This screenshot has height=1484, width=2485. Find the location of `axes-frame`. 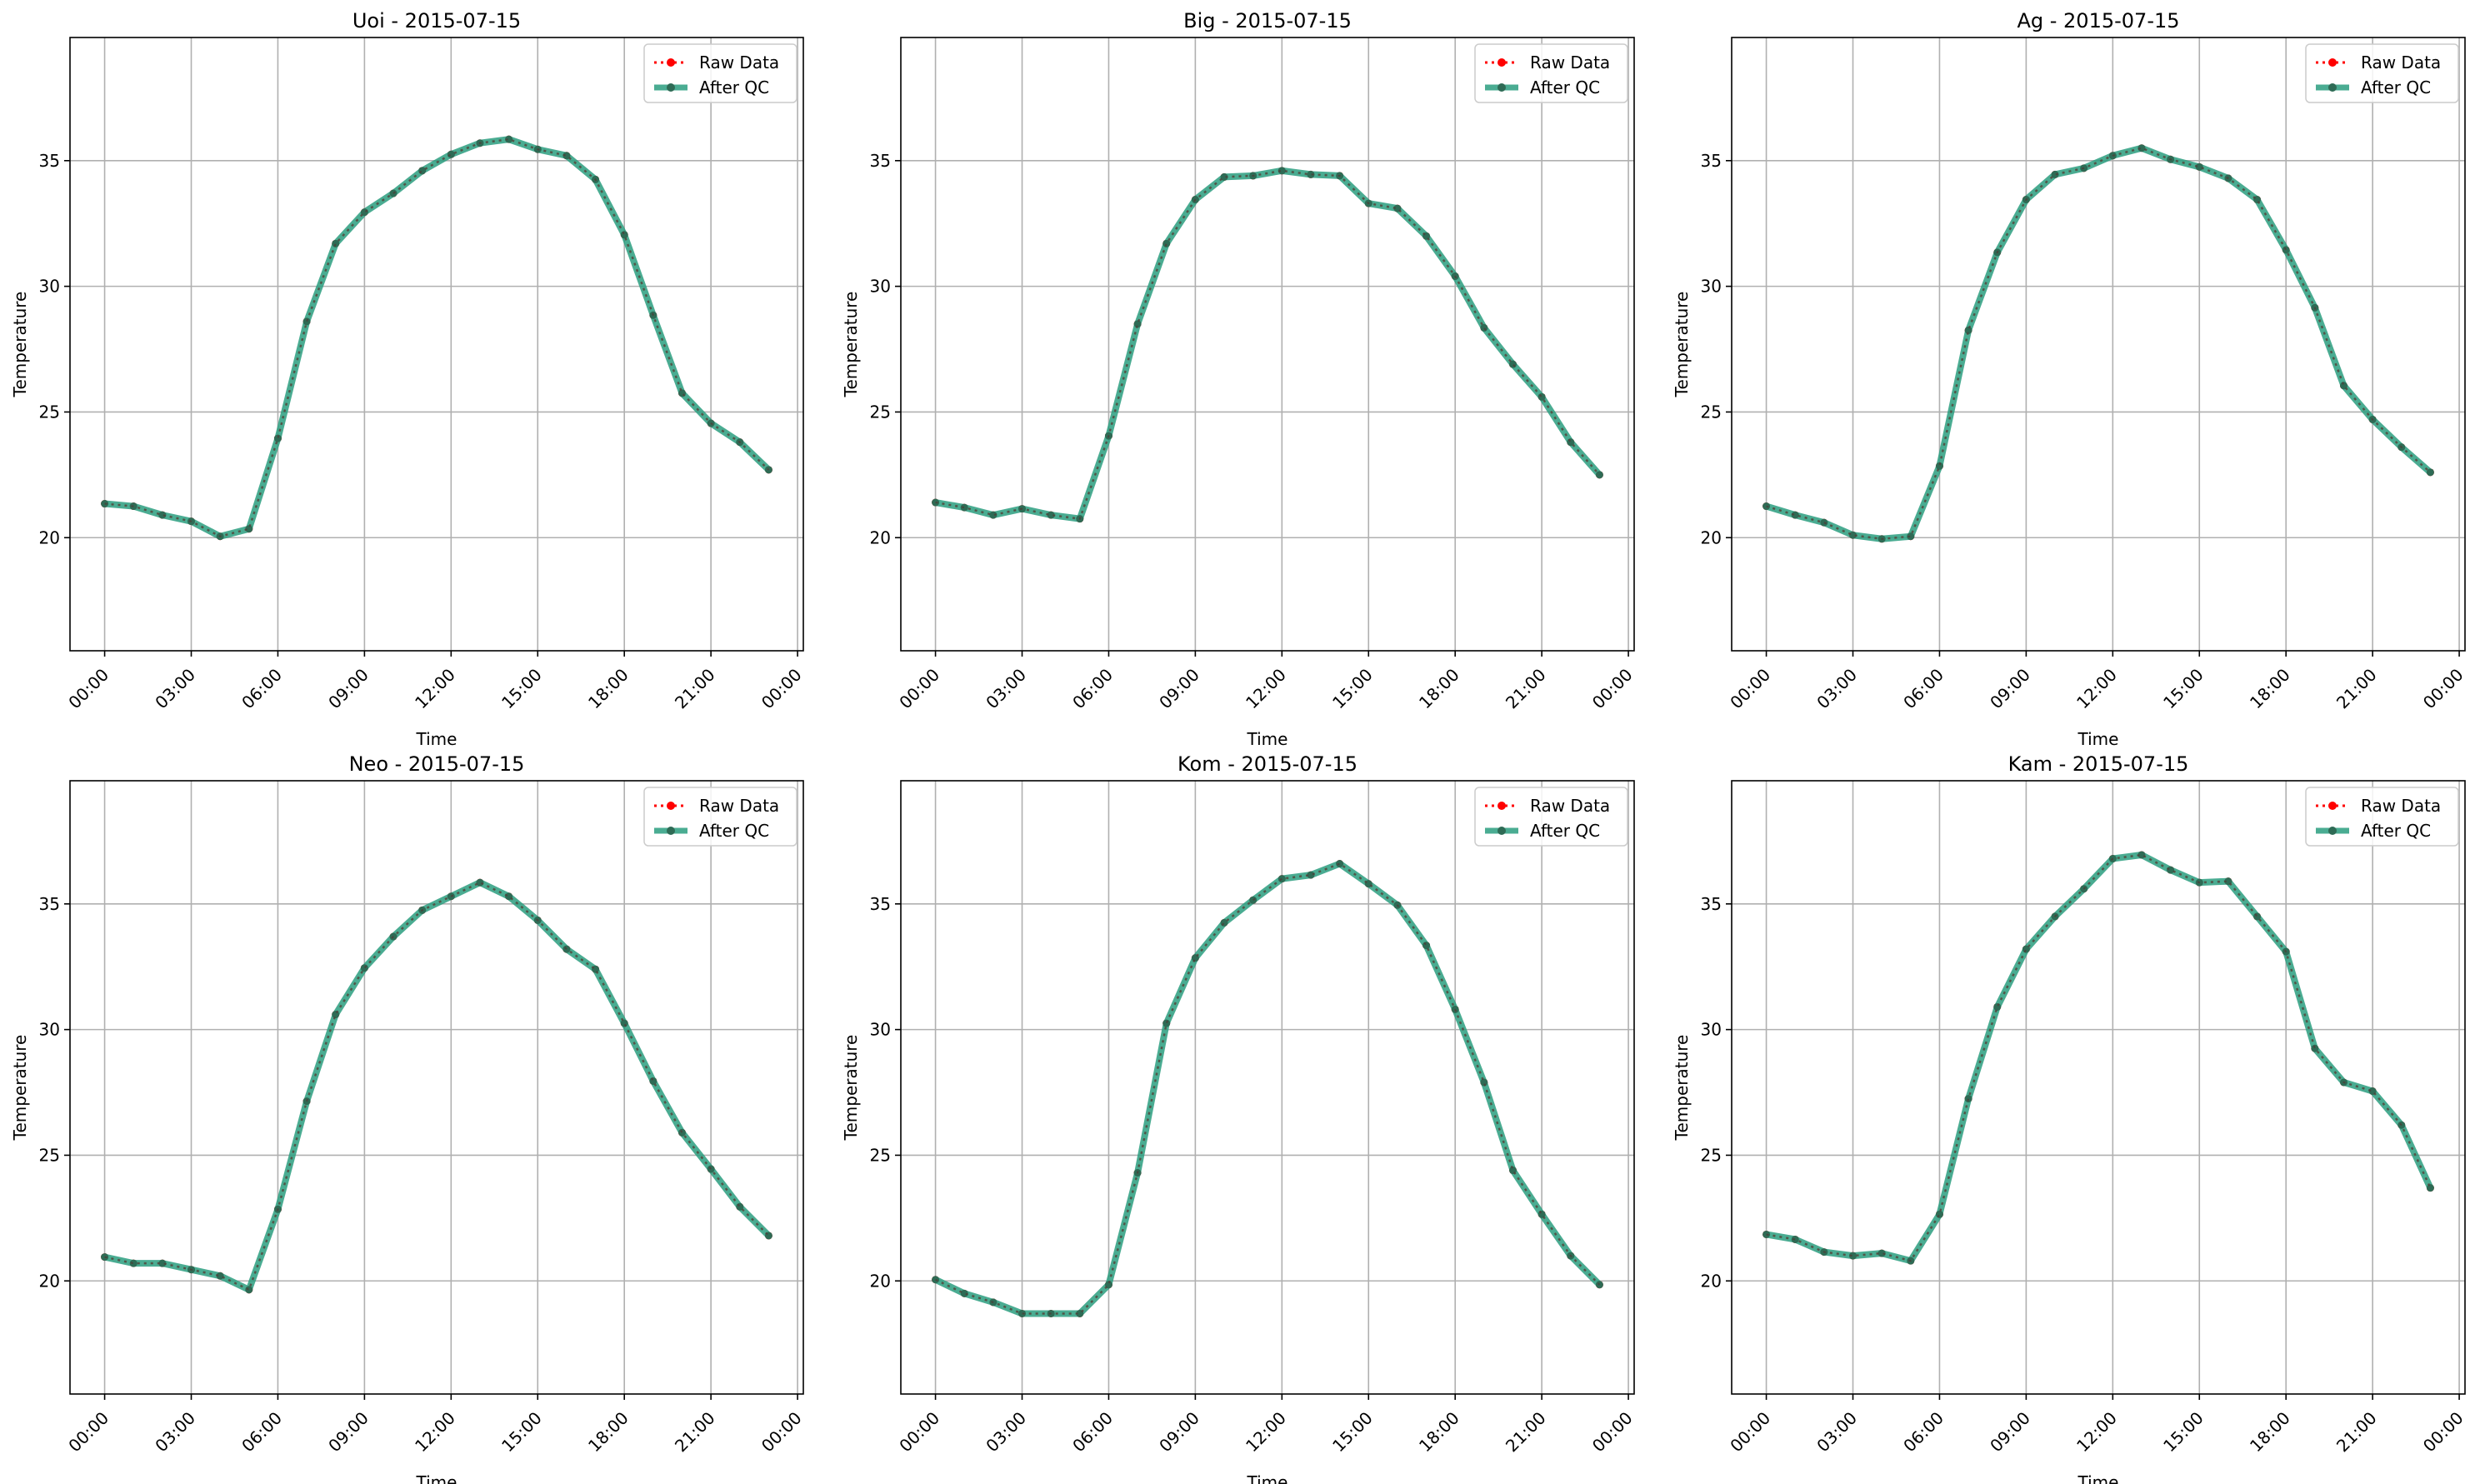

axes-frame is located at coordinates (436, 344).